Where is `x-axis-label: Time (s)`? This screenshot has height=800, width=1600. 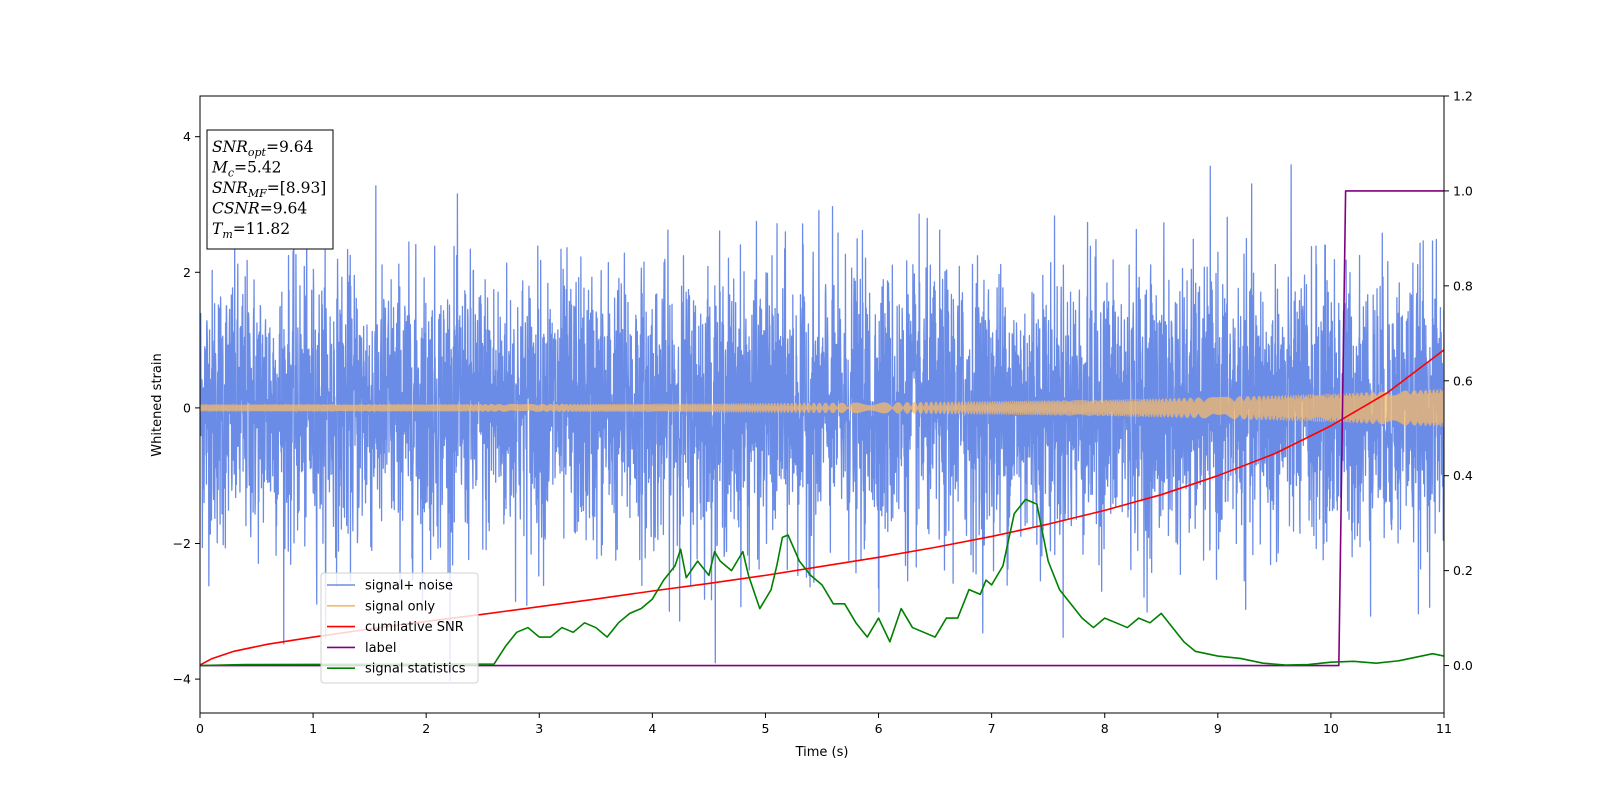 x-axis-label: Time (s) is located at coordinates (822, 752).